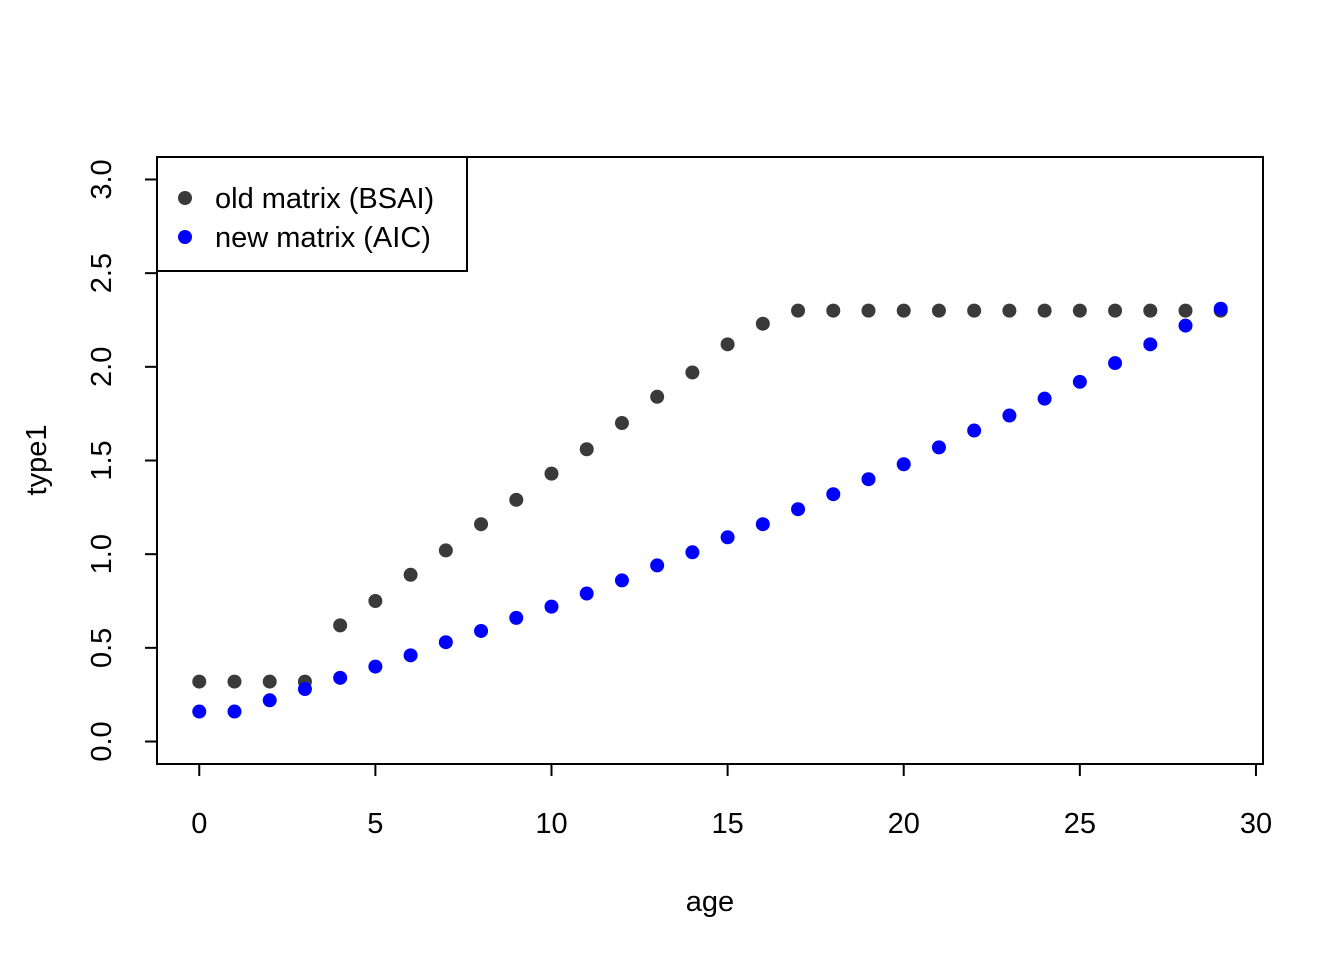 The height and width of the screenshot is (960, 1344). I want to click on y-tick-label: 3.0, so click(102, 179).